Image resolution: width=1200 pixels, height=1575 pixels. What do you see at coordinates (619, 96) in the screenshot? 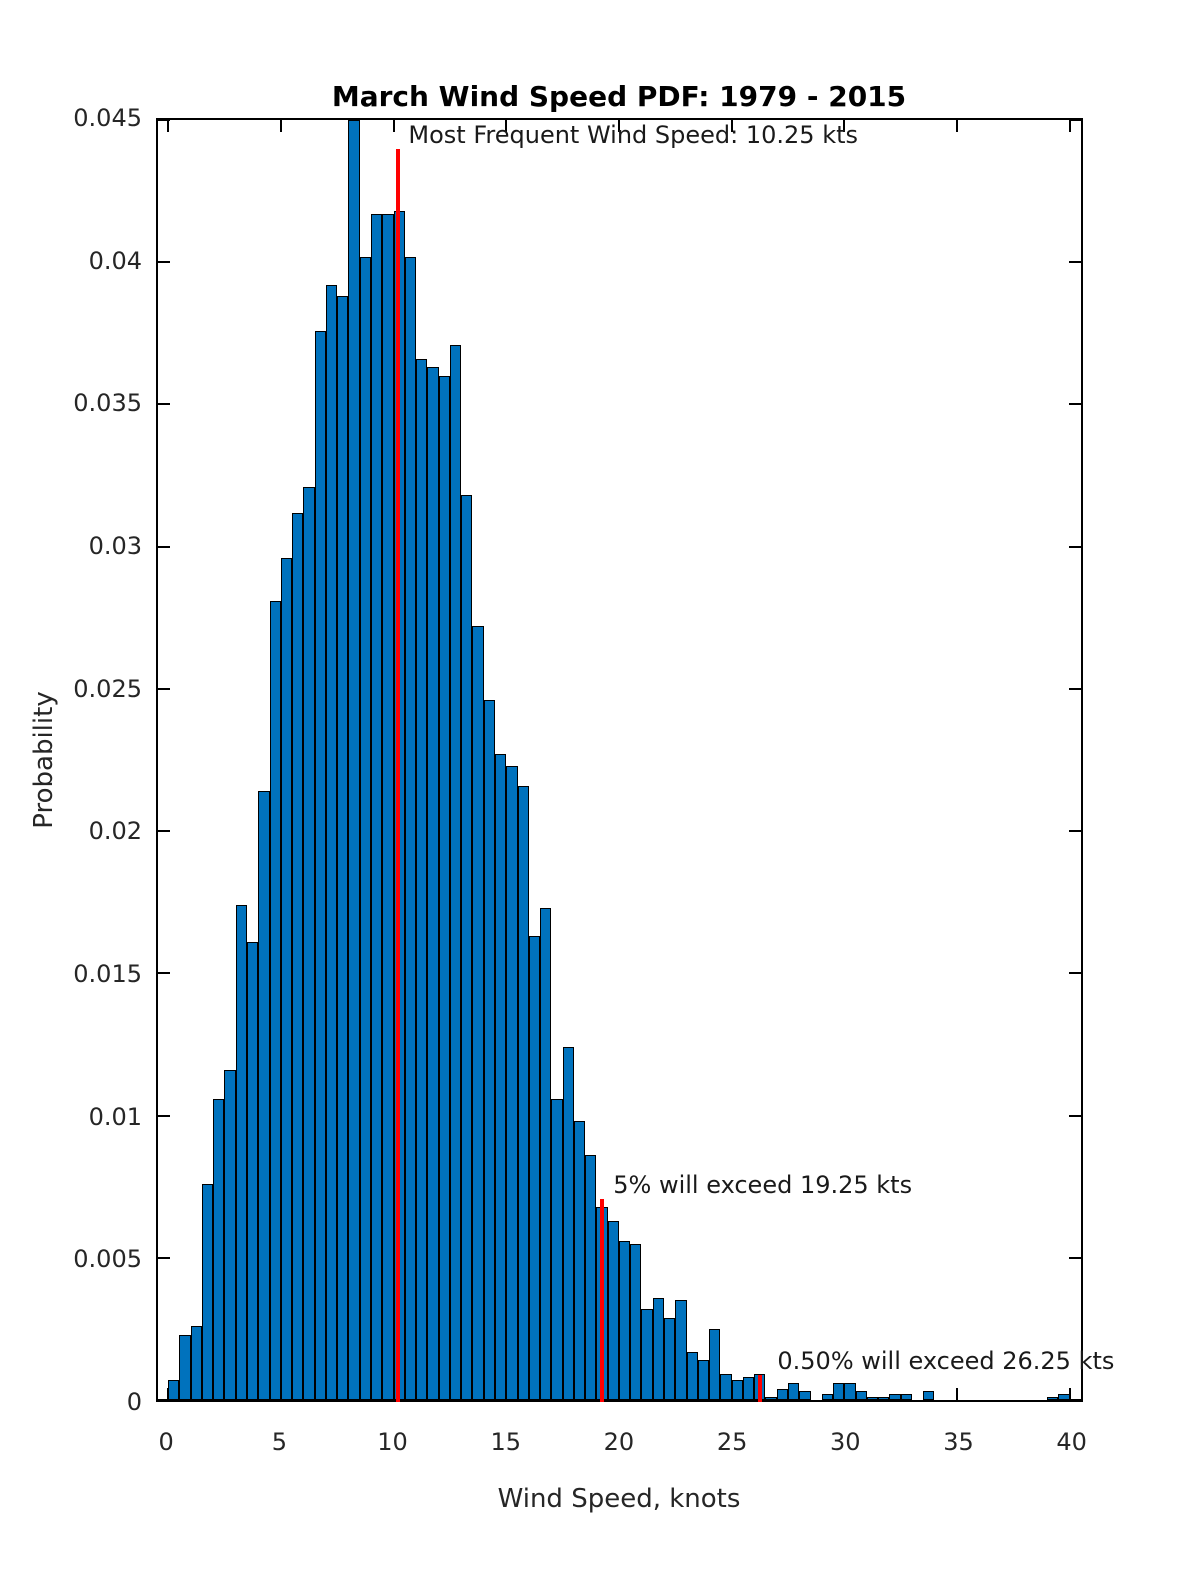
I see `chart-title: March Wind Speed PDF: 1979 - 2015` at bounding box center [619, 96].